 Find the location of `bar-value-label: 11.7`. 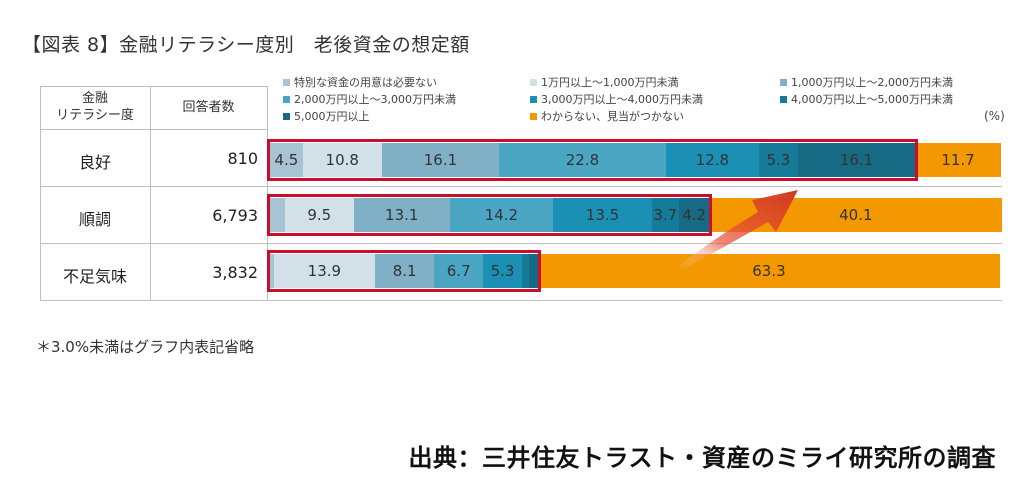

bar-value-label: 11.7 is located at coordinates (958, 160).